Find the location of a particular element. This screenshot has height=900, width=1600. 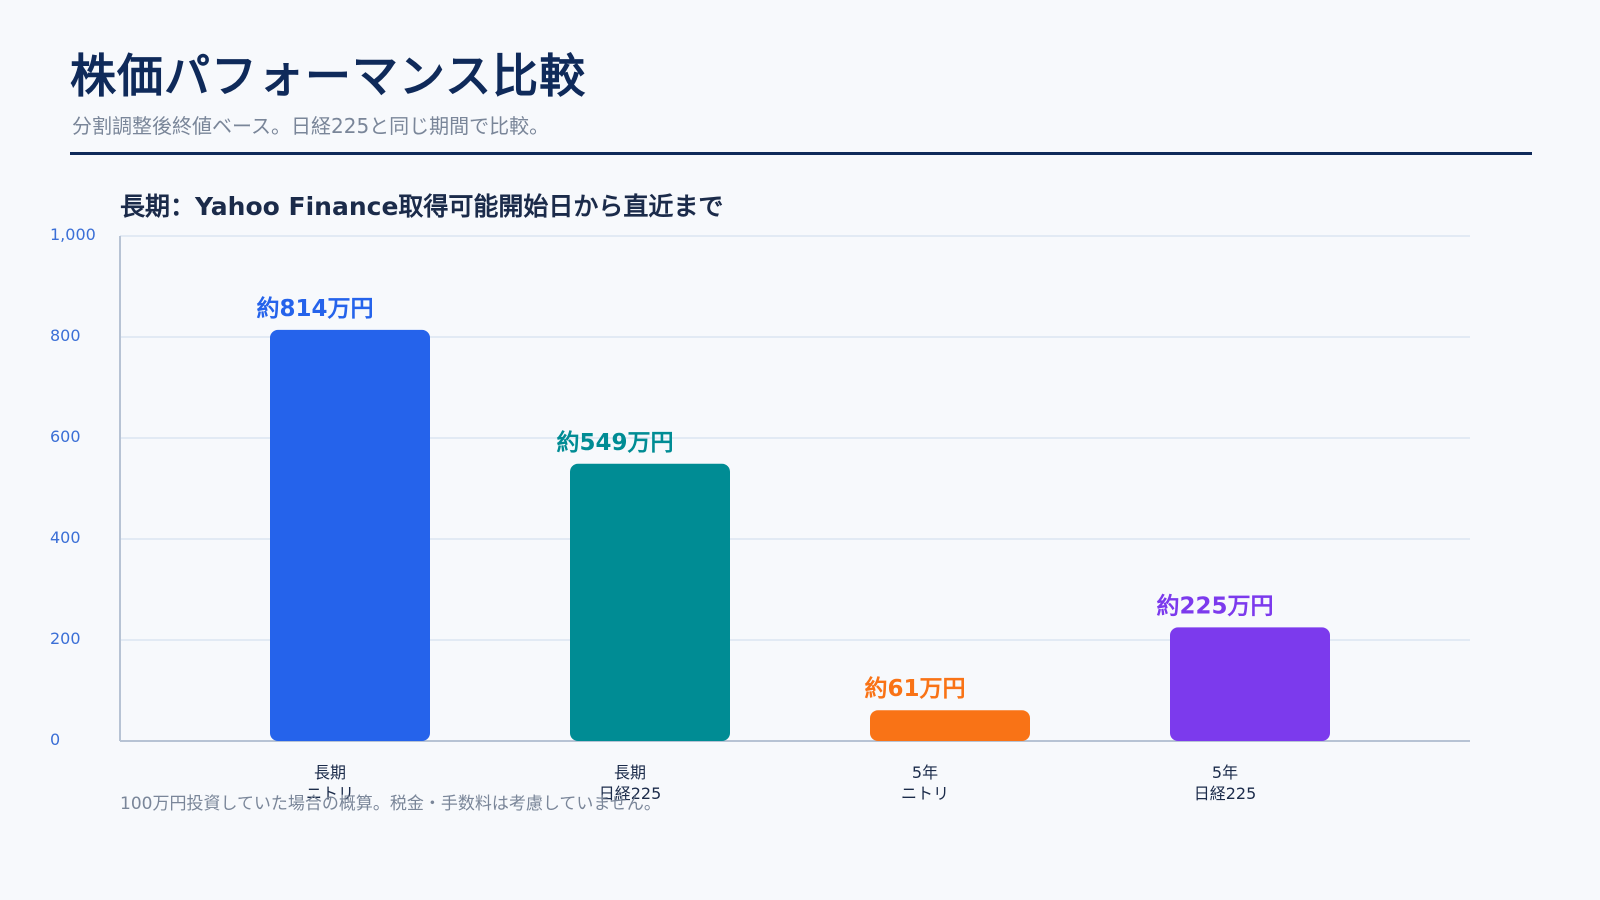

data-label: 約549万円 is located at coordinates (614, 442).